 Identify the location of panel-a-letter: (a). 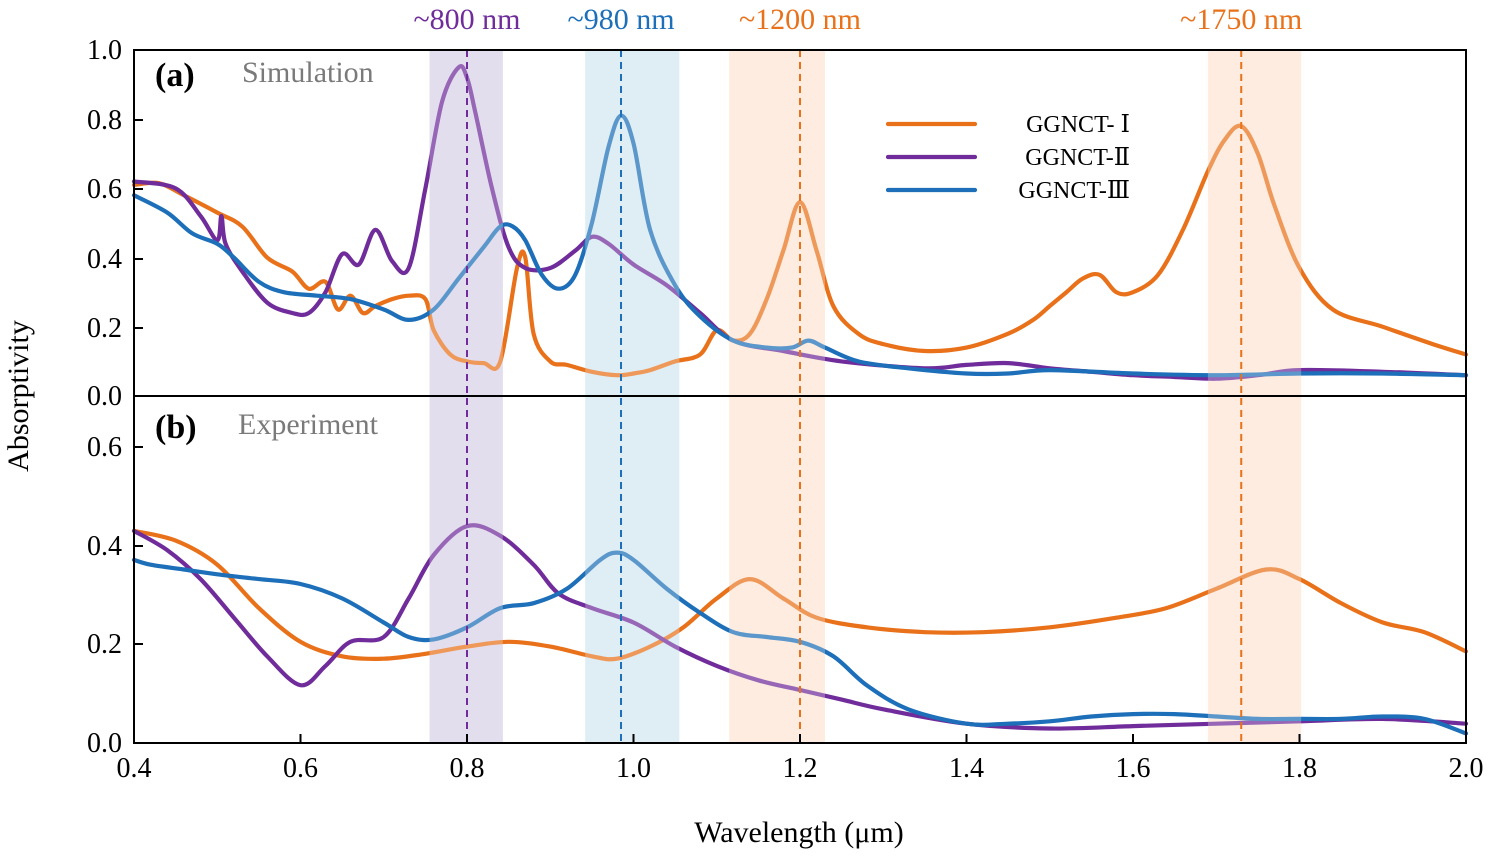
(175, 75).